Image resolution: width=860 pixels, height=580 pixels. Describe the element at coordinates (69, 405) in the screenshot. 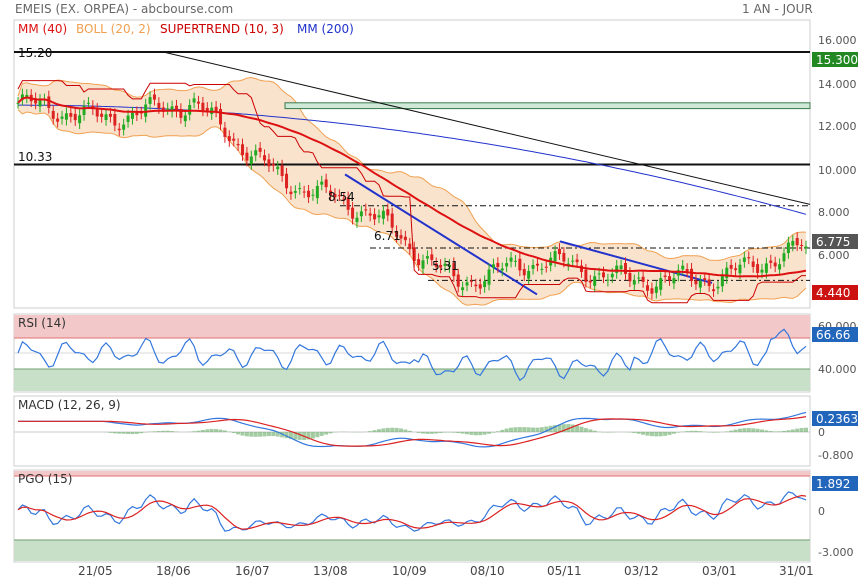

I see `macd-label: MACD (12, 26, 9)` at that location.